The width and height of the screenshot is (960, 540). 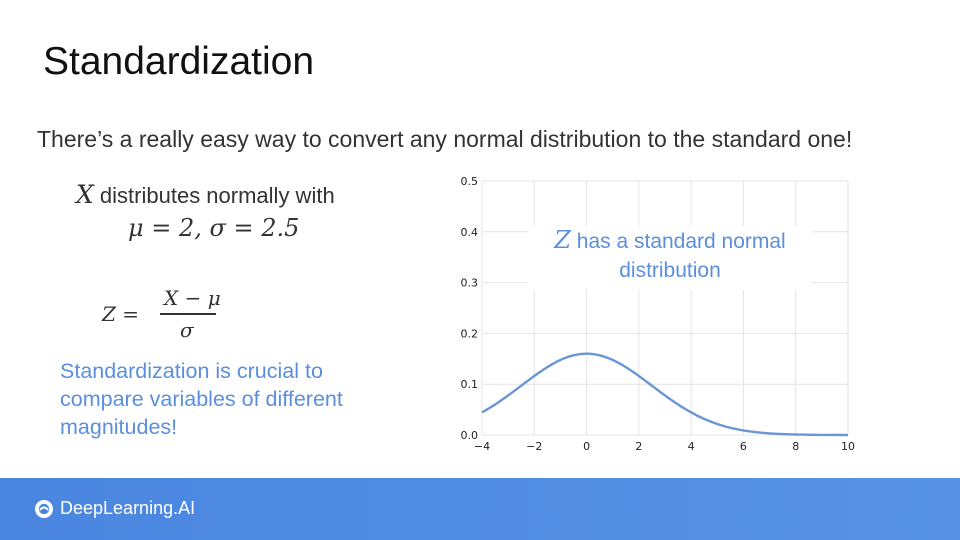 I want to click on distribution-params: μ = 2, σ = 2.5, so click(x=214, y=228).